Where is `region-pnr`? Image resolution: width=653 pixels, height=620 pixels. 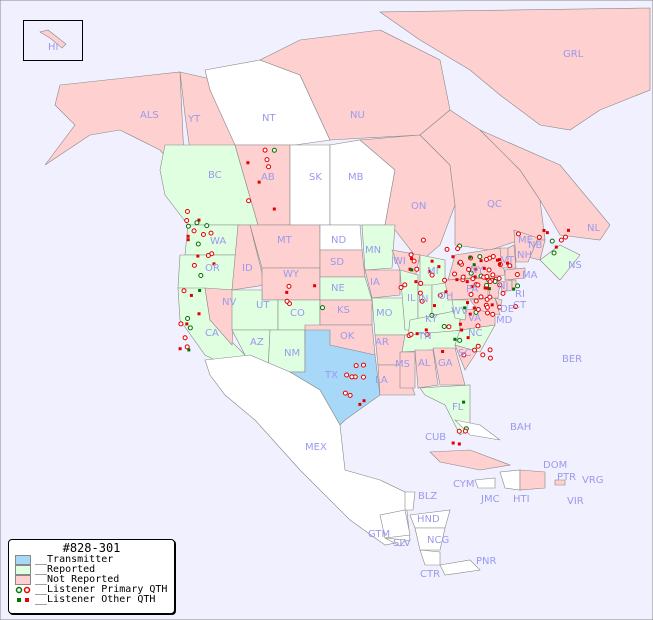 region-pnr is located at coordinates (460, 567).